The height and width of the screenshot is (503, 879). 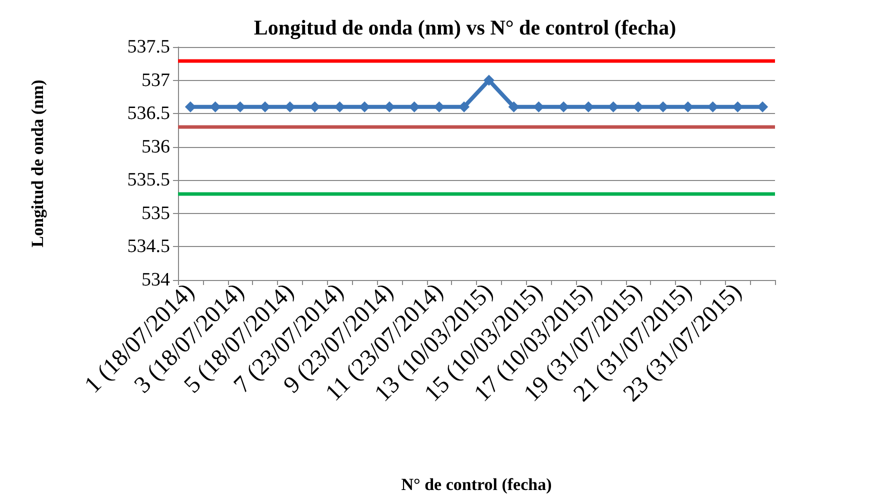 What do you see at coordinates (476, 484) in the screenshot?
I see `x-axis-title: N° de control (fecha)` at bounding box center [476, 484].